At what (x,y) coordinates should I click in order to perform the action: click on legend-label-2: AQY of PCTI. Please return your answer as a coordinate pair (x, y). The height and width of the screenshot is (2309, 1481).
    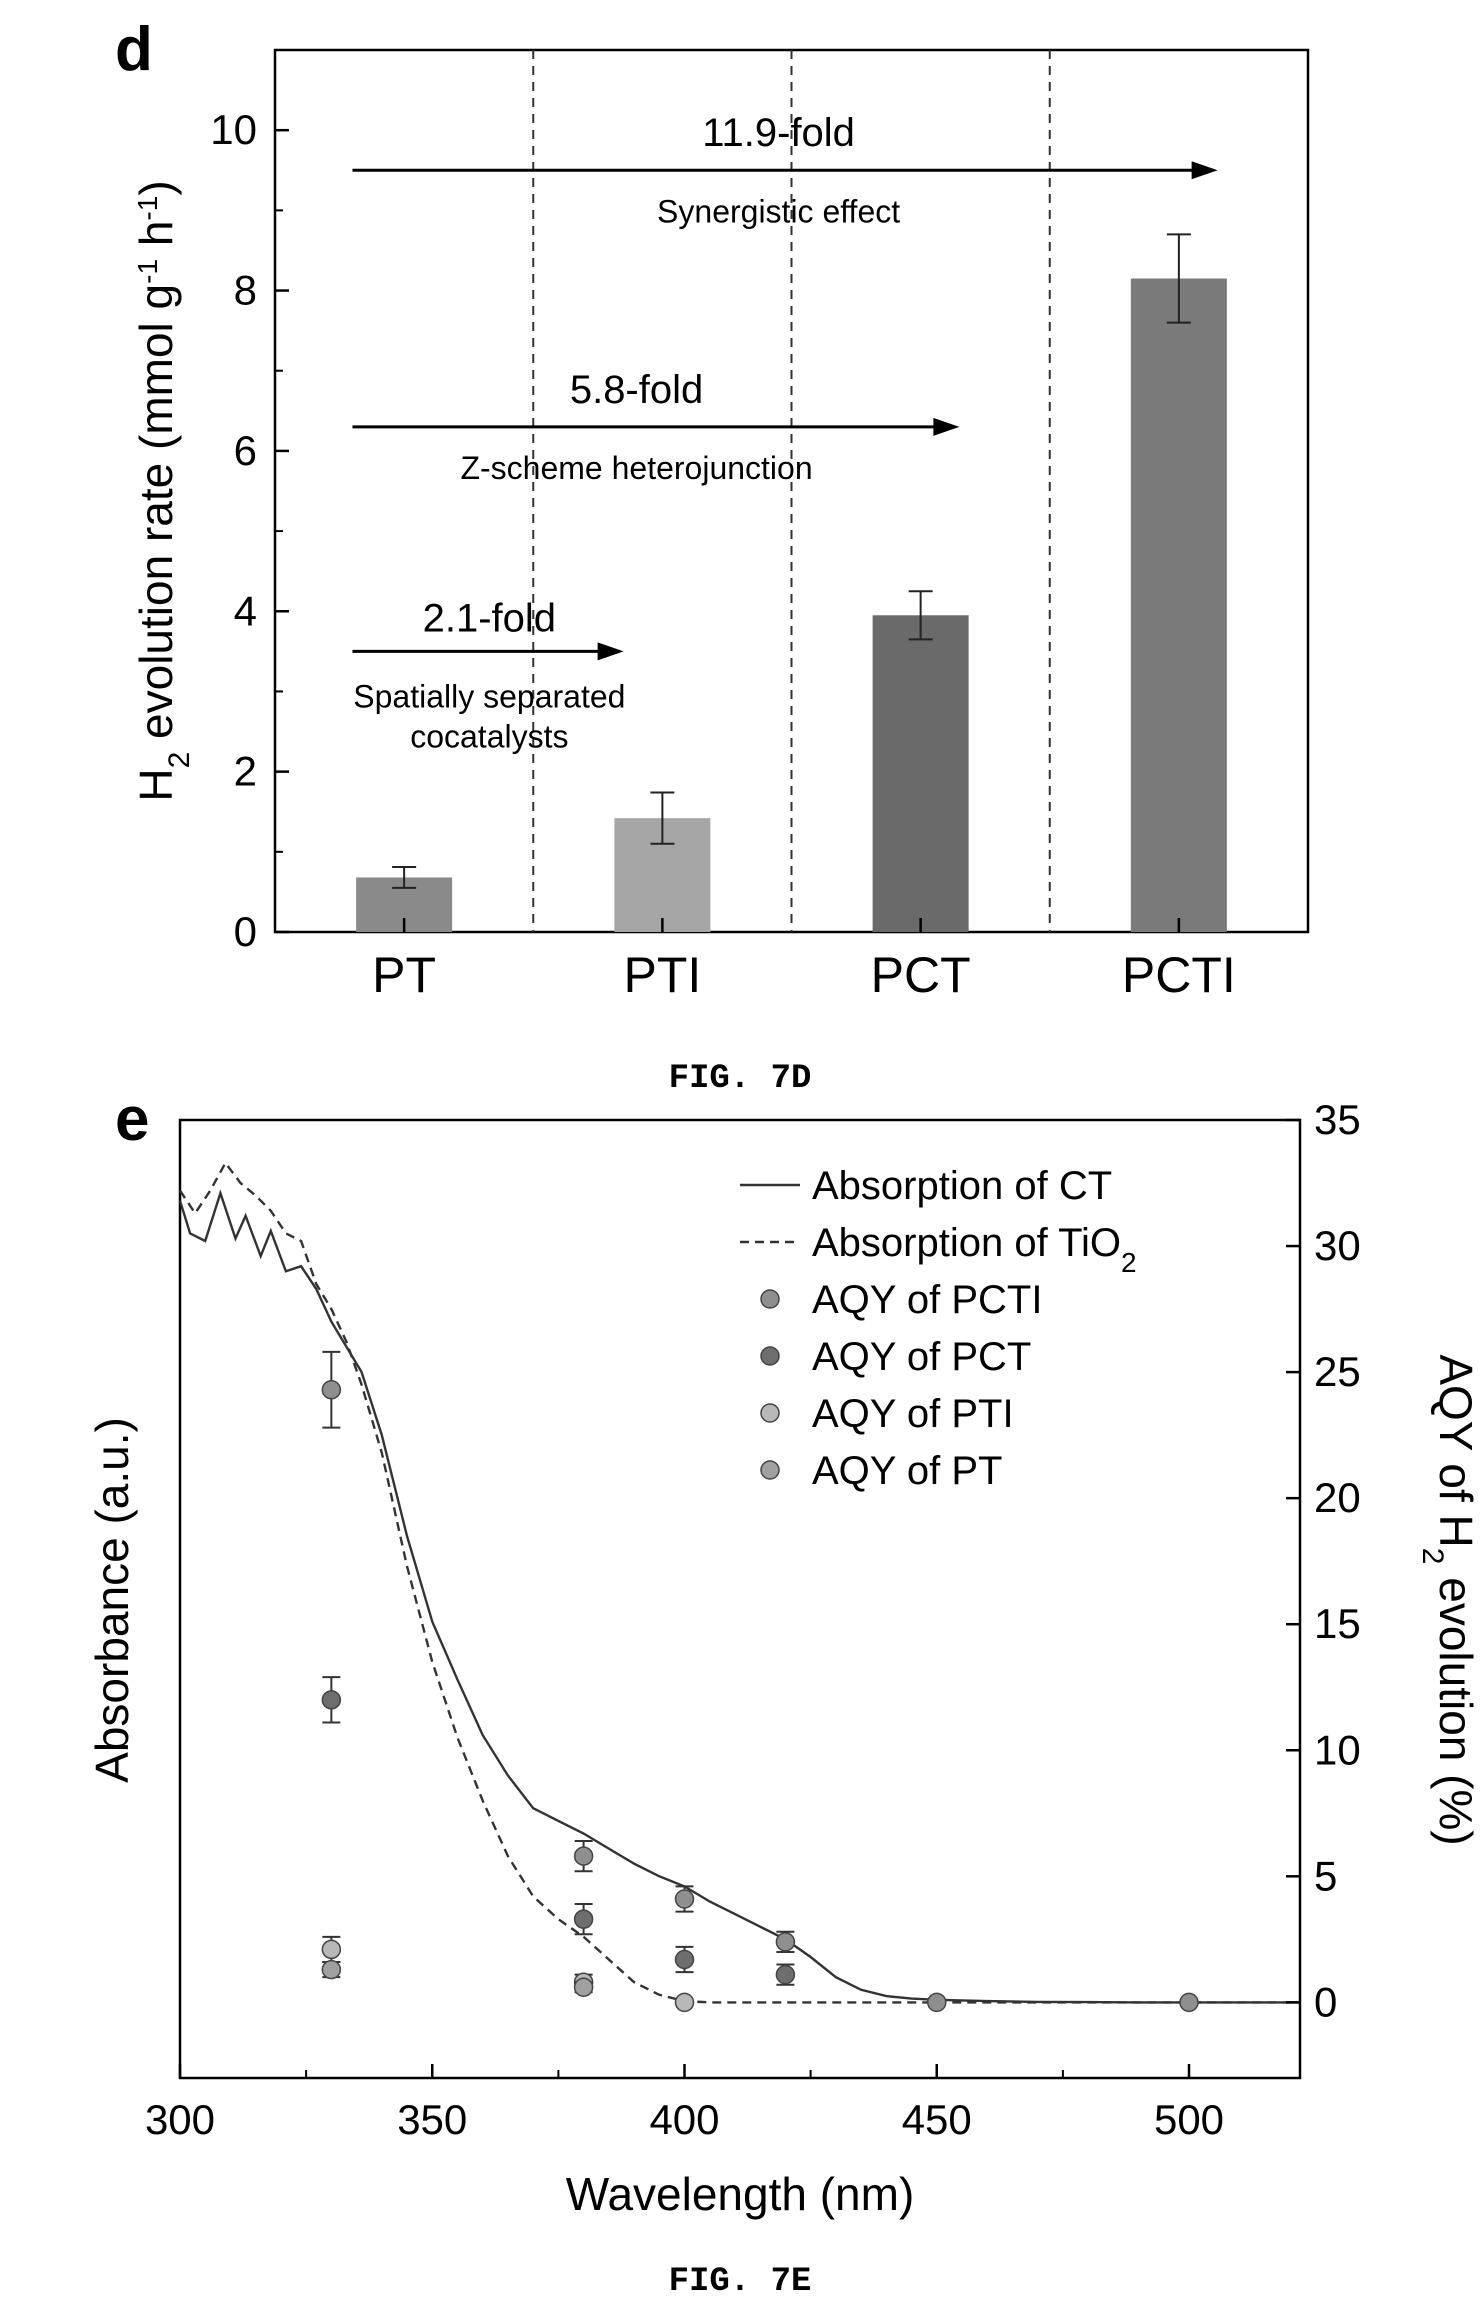
    Looking at the image, I should click on (927, 1300).